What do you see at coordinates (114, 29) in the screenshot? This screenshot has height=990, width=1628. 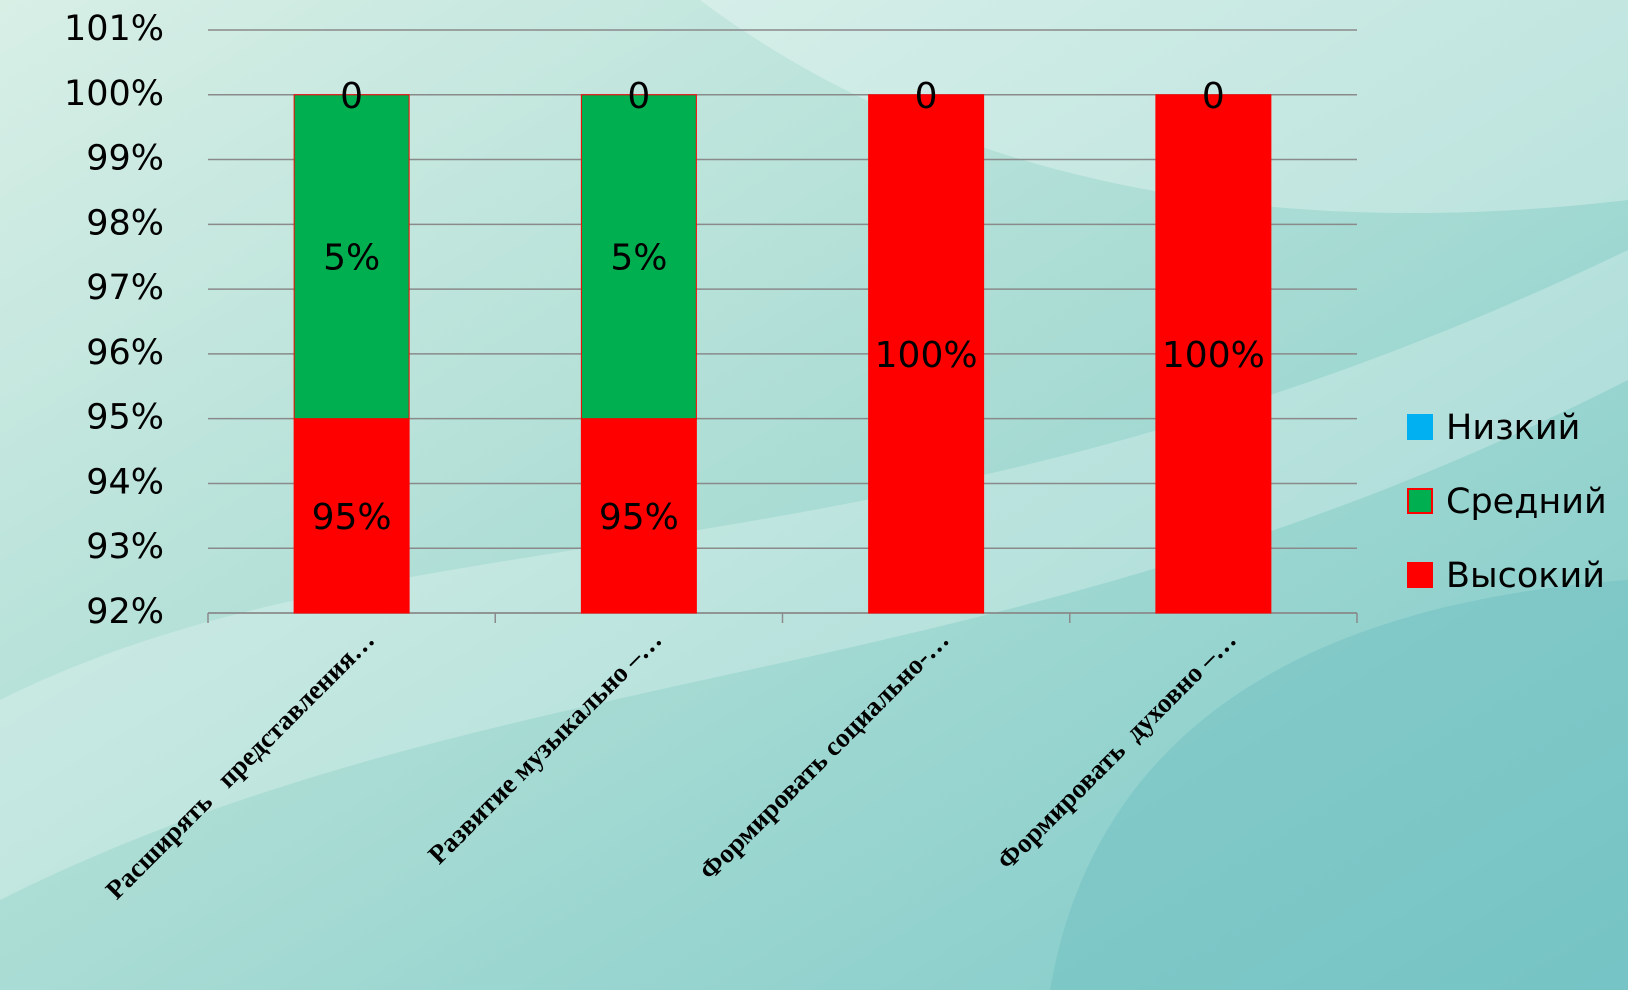 I see `y-tick-label: 101%` at bounding box center [114, 29].